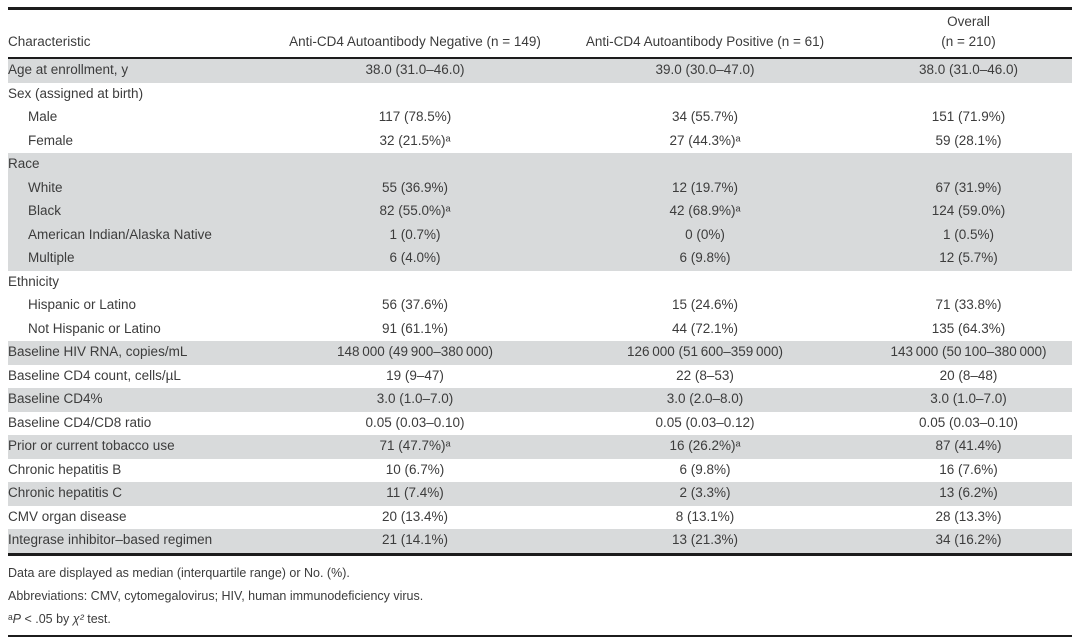  Describe the element at coordinates (415, 117) in the screenshot. I see `cell-negative: 117 (78.5%)` at that location.